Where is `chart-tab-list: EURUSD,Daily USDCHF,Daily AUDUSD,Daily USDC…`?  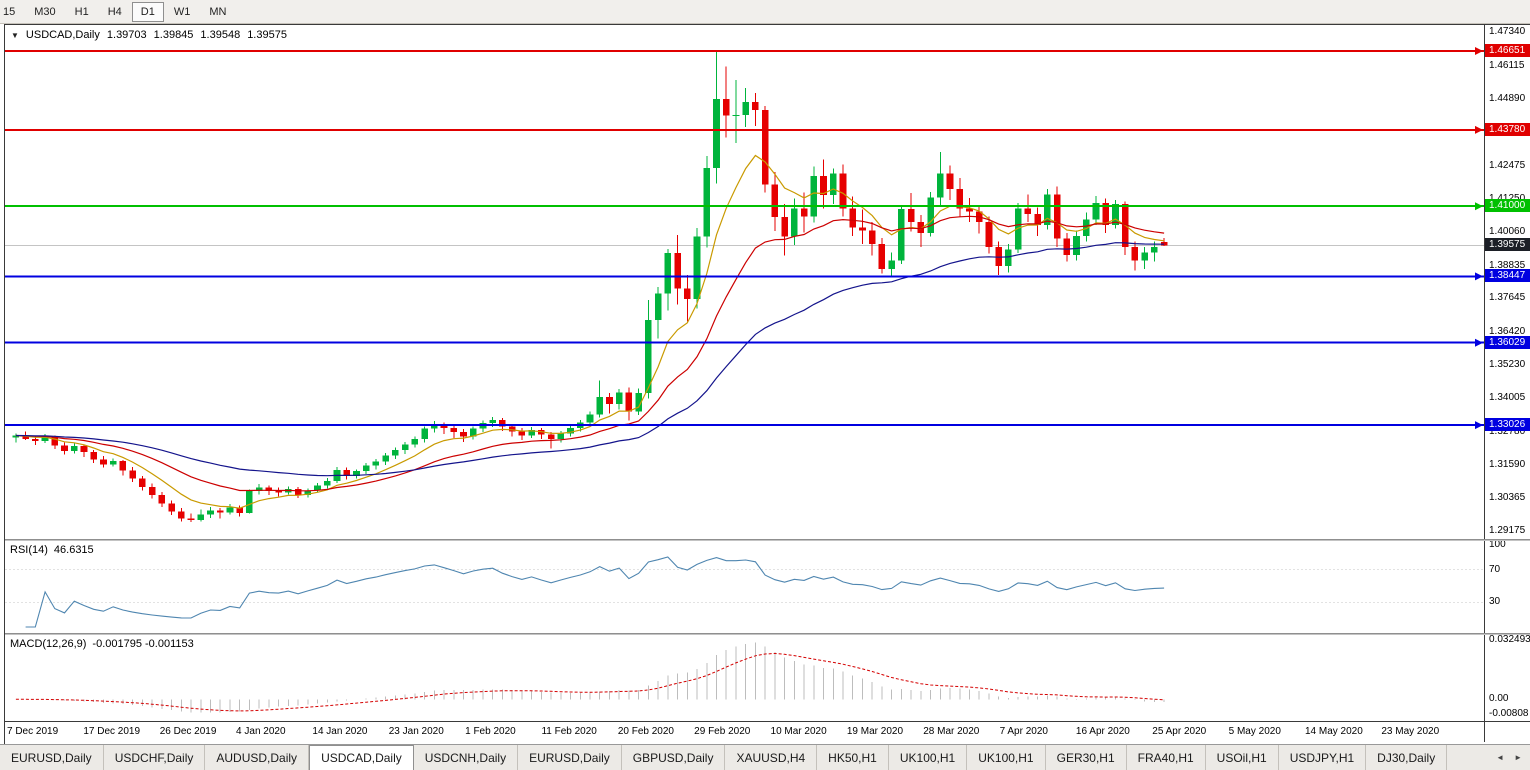
chart-tab-list: EURUSD,Daily USDCHF,Daily AUDUSD,Daily USDC… is located at coordinates (744, 757).